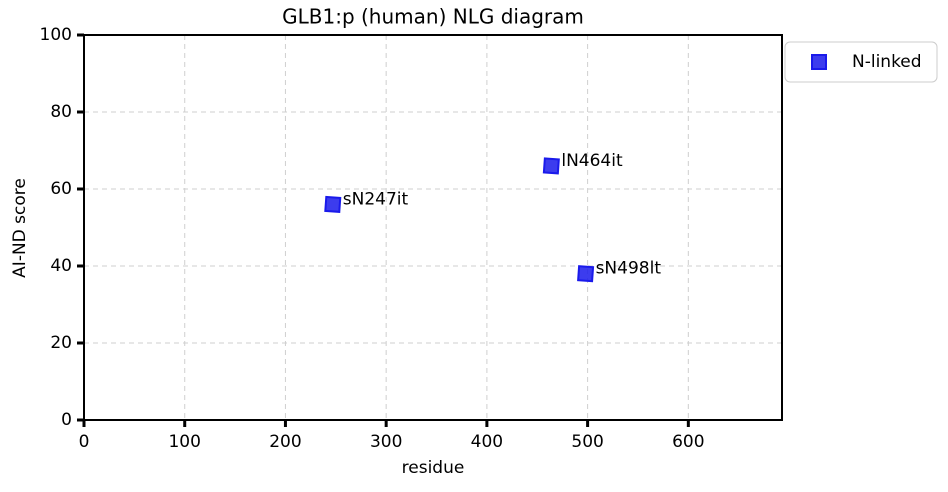 The height and width of the screenshot is (492, 948). What do you see at coordinates (285, 442) in the screenshot?
I see `x-tick-label: 200` at bounding box center [285, 442].